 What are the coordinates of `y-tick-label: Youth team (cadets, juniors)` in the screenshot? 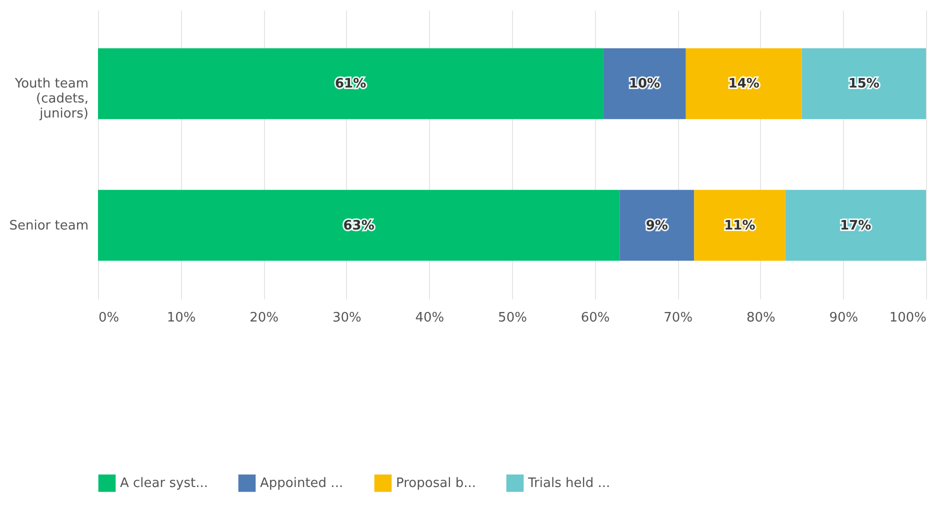 It's located at (51, 99).